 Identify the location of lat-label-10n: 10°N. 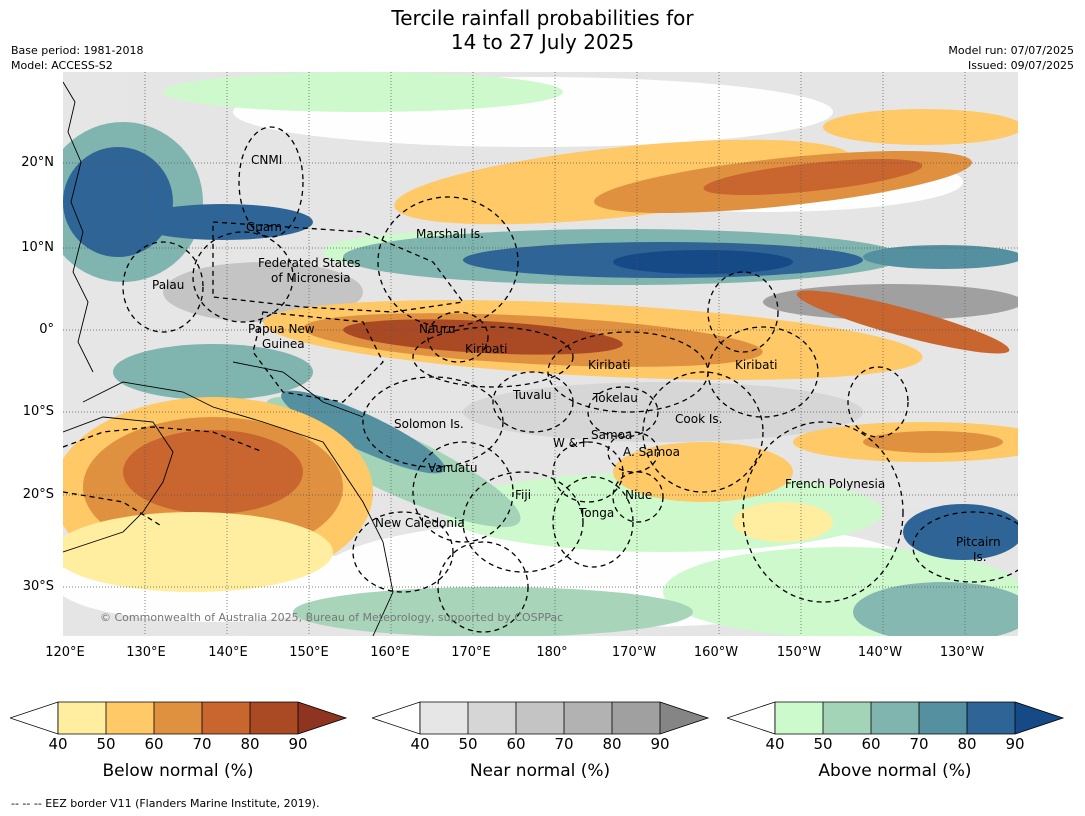
(37, 247).